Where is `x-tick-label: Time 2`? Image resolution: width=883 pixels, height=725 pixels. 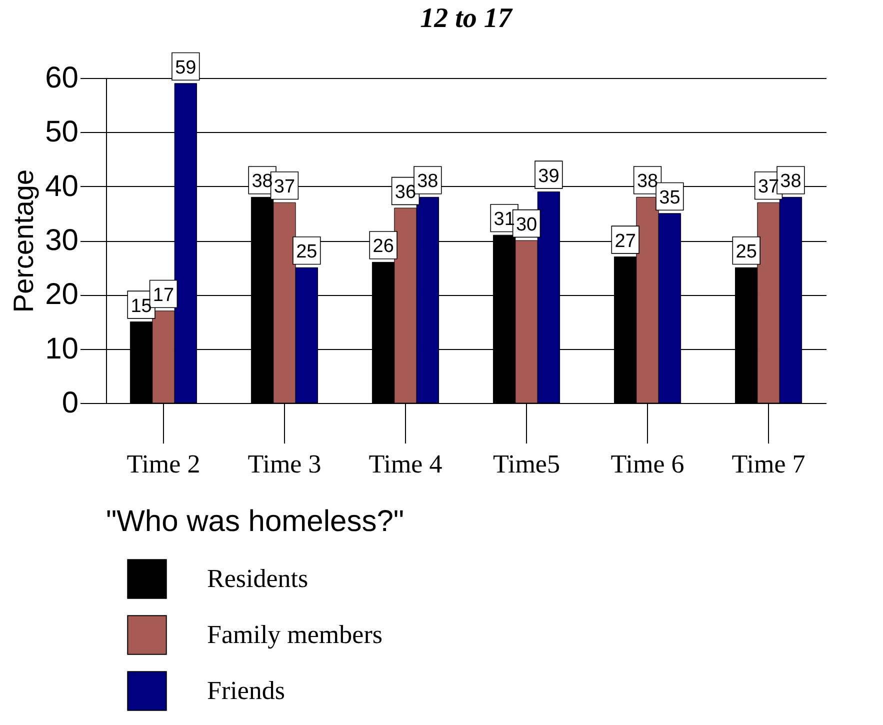
x-tick-label: Time 2 is located at coordinates (163, 464).